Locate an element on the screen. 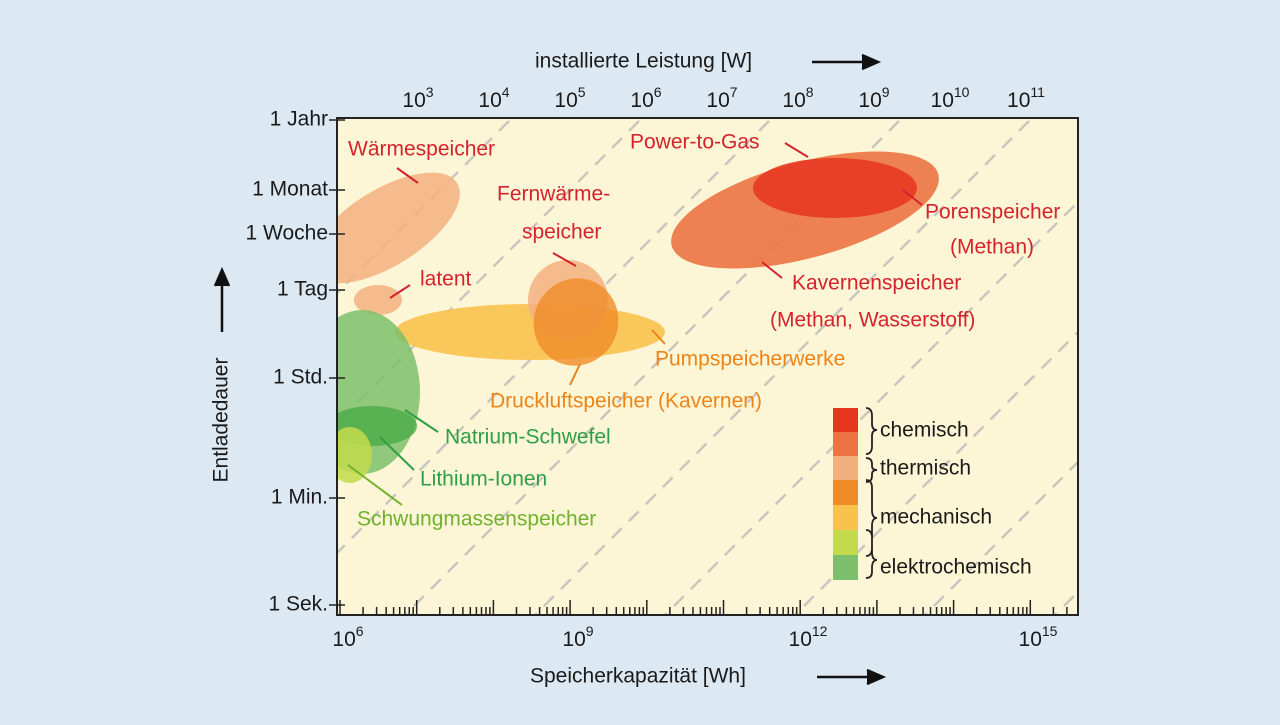  top-tick-label: 10⁹ is located at coordinates (873, 98).